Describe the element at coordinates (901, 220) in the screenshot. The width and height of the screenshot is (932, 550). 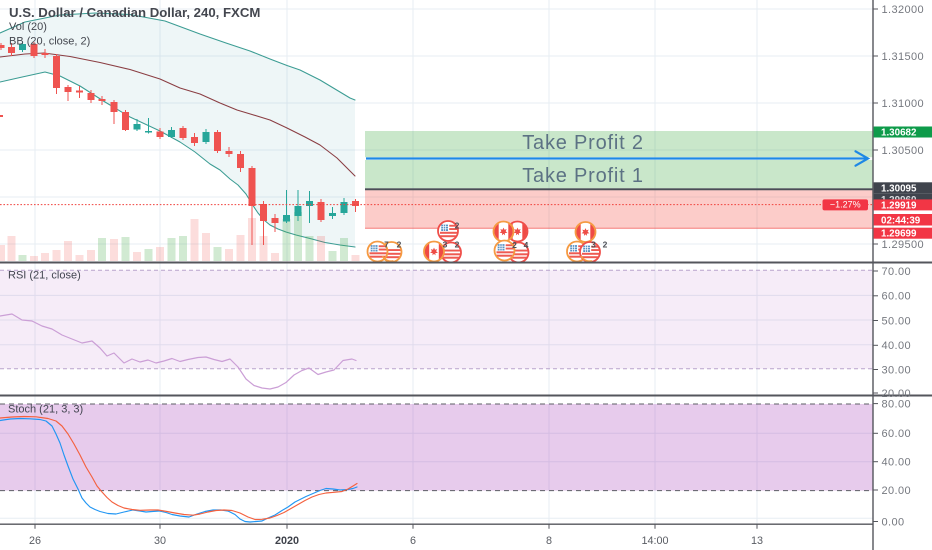
I see `svg-text: 02:44:39` at that location.